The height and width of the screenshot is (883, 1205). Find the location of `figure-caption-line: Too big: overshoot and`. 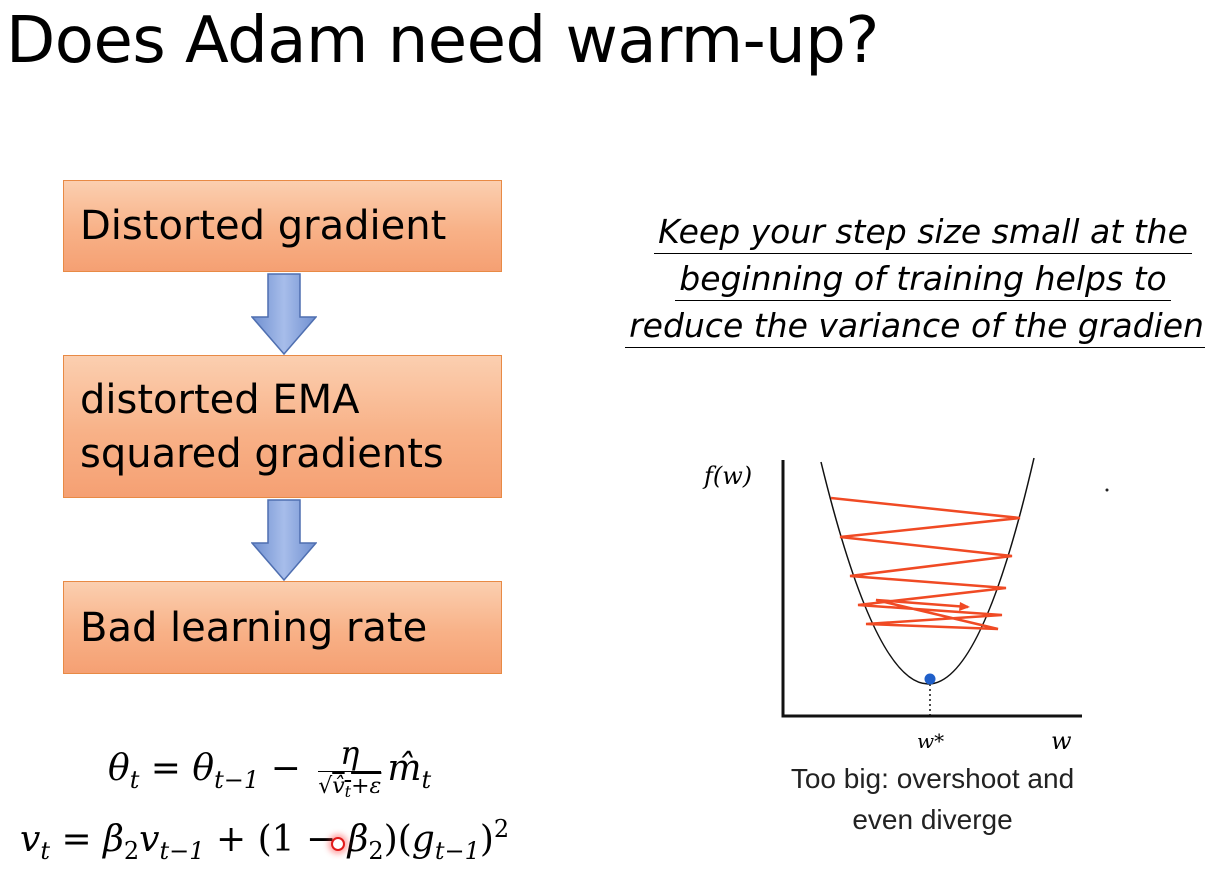

figure-caption-line: Too big: overshoot and is located at coordinates (932, 778).